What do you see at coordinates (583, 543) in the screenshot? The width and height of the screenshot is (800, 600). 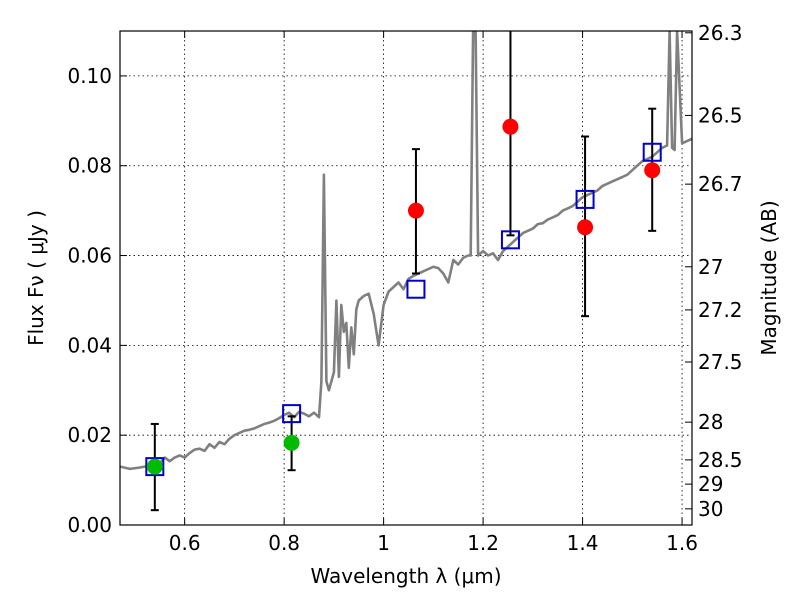 I see `x-tick-label: 1.4` at bounding box center [583, 543].